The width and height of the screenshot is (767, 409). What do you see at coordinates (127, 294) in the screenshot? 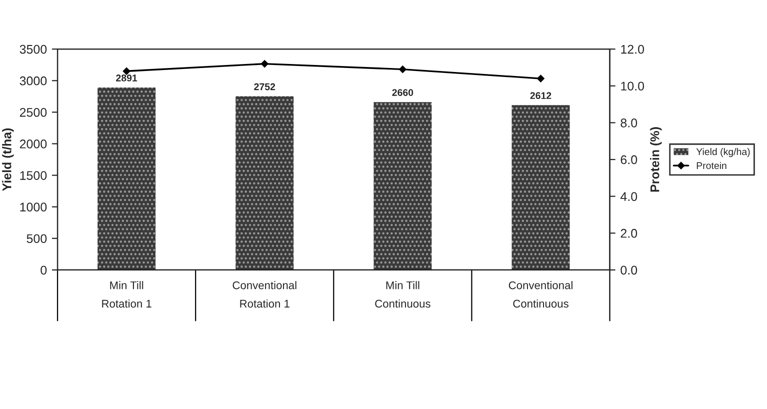
I see `x-tick-label: Min Till Rotation 1` at bounding box center [127, 294].